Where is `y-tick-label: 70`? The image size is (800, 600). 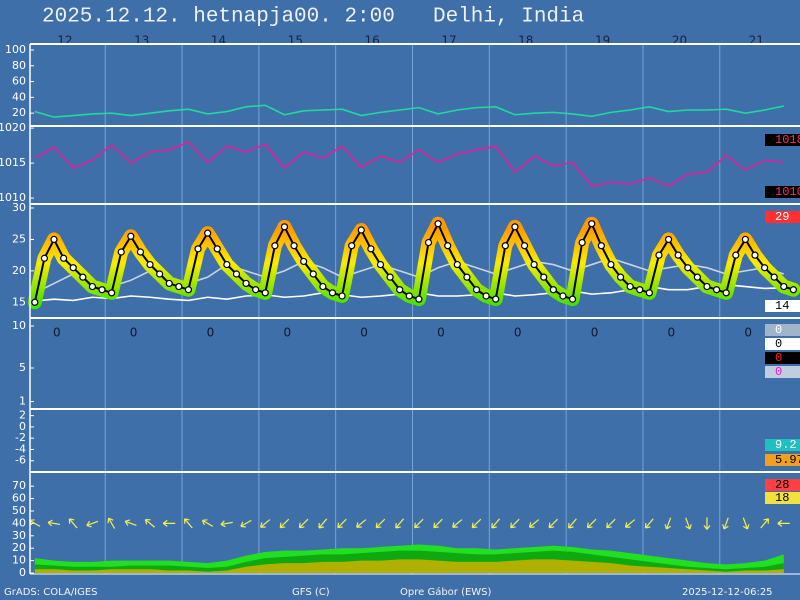
y-tick-label: 70 is located at coordinates (19, 485).